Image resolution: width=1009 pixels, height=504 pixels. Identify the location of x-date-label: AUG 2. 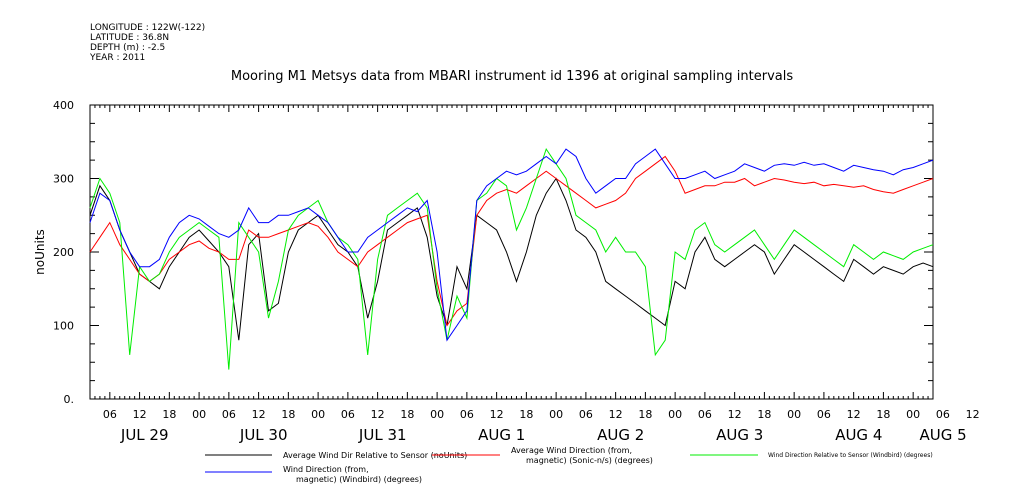
(620, 435).